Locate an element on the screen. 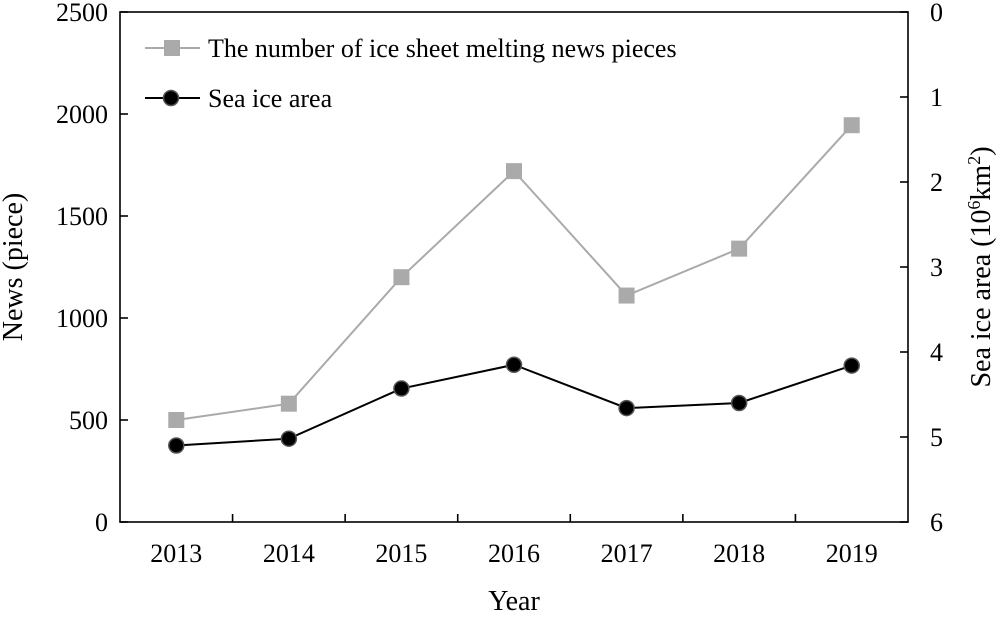 The height and width of the screenshot is (619, 1000). legend-marker-sea-ice is located at coordinates (171, 98).